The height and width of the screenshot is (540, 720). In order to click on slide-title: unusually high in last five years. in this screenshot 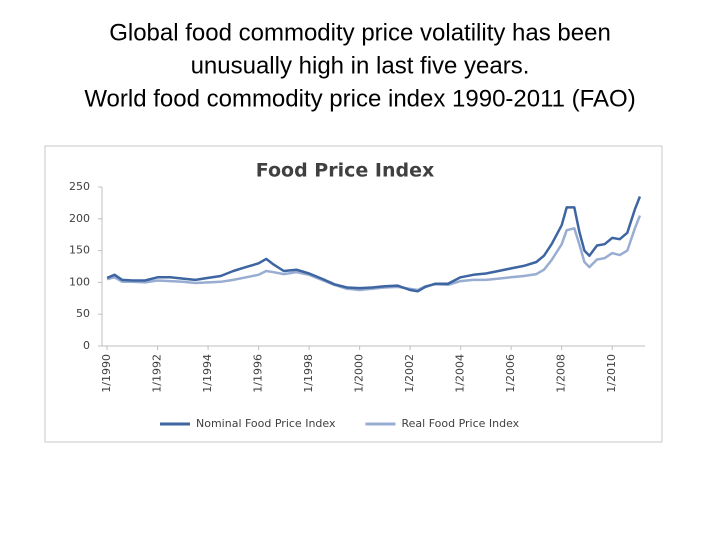, I will do `click(360, 65)`.